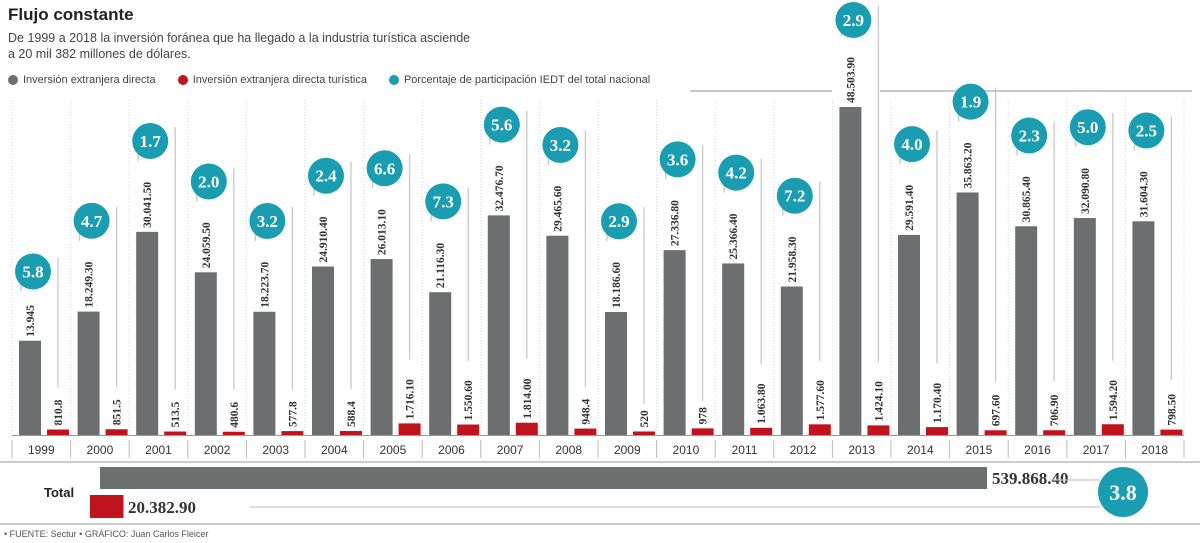  I want to click on x-tick-label: 2017, so click(1096, 450).